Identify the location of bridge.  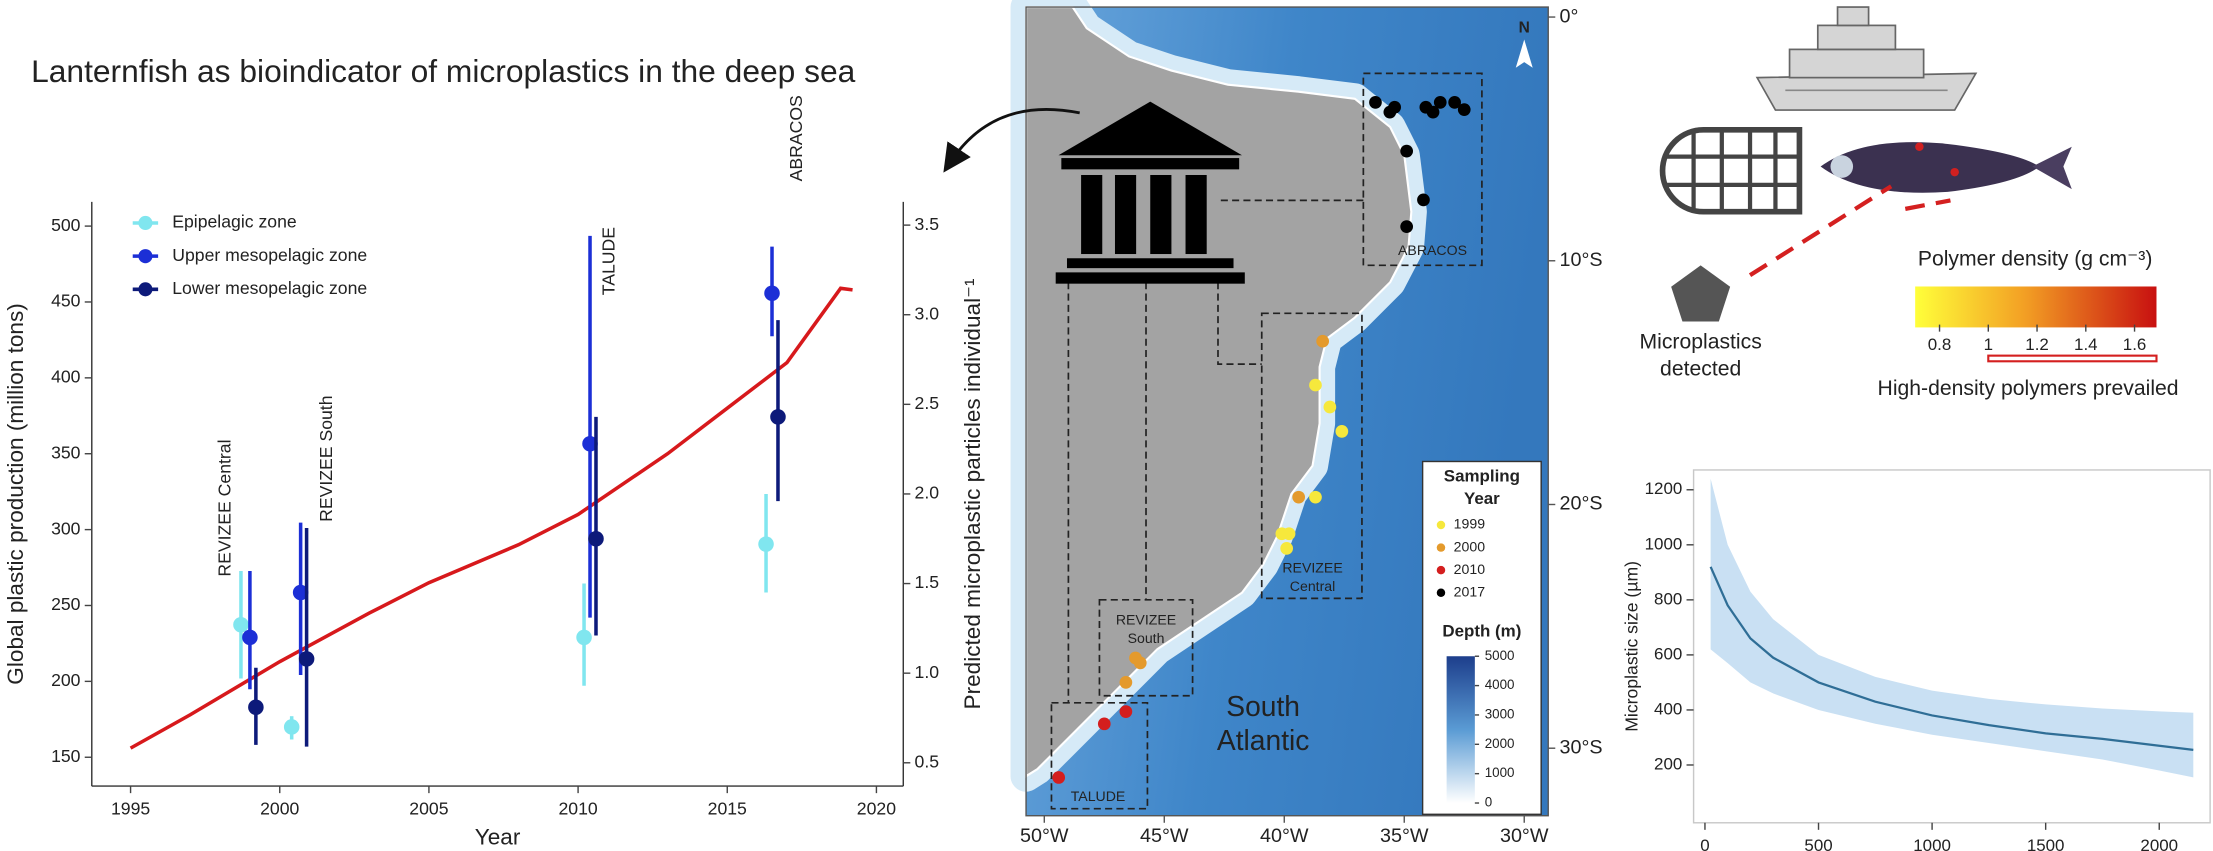
(1856, 37).